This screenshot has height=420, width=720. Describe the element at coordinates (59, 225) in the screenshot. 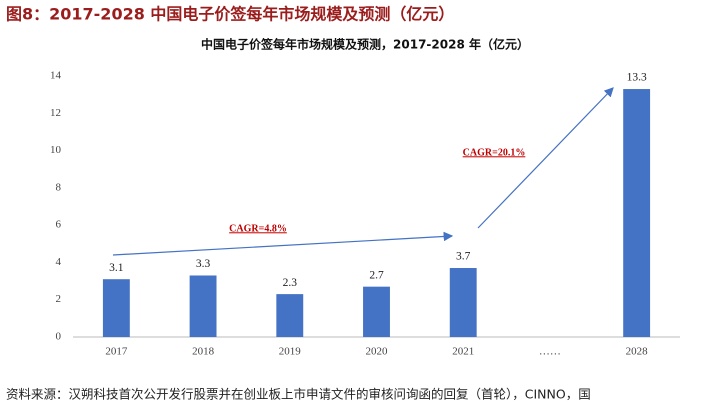

I see `y-tick-label: 6` at that location.